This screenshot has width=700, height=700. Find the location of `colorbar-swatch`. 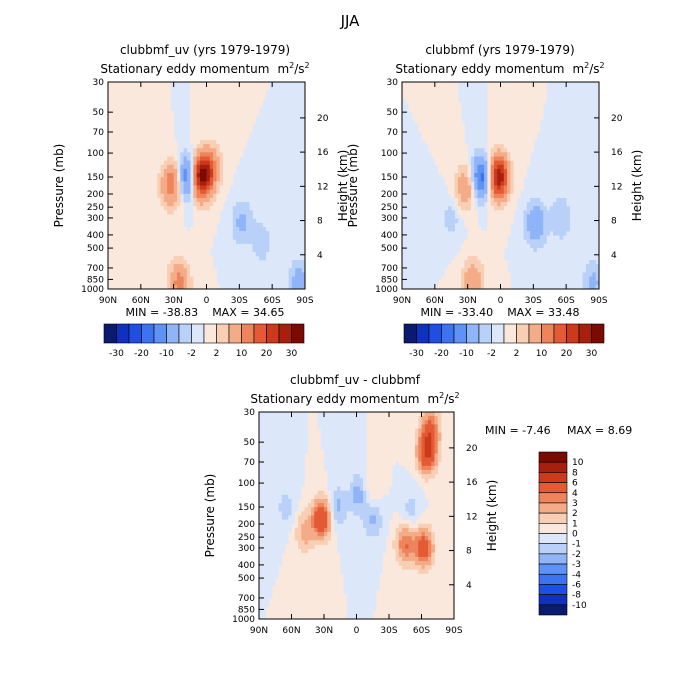

colorbar-swatch is located at coordinates (198, 333).